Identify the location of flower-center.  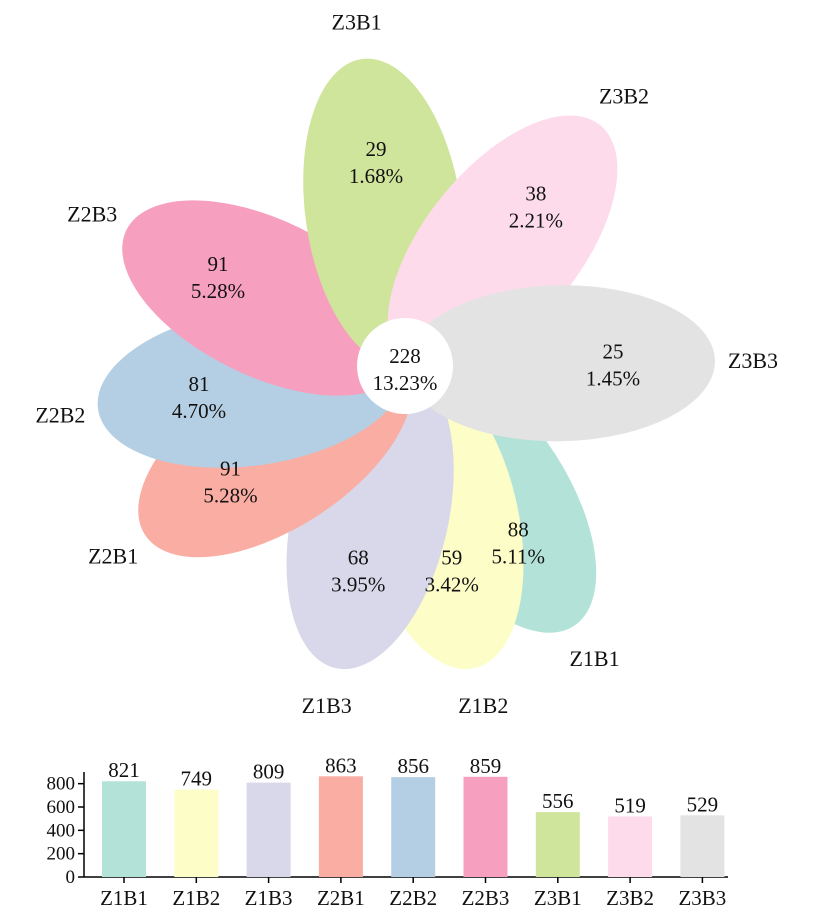
(405, 366).